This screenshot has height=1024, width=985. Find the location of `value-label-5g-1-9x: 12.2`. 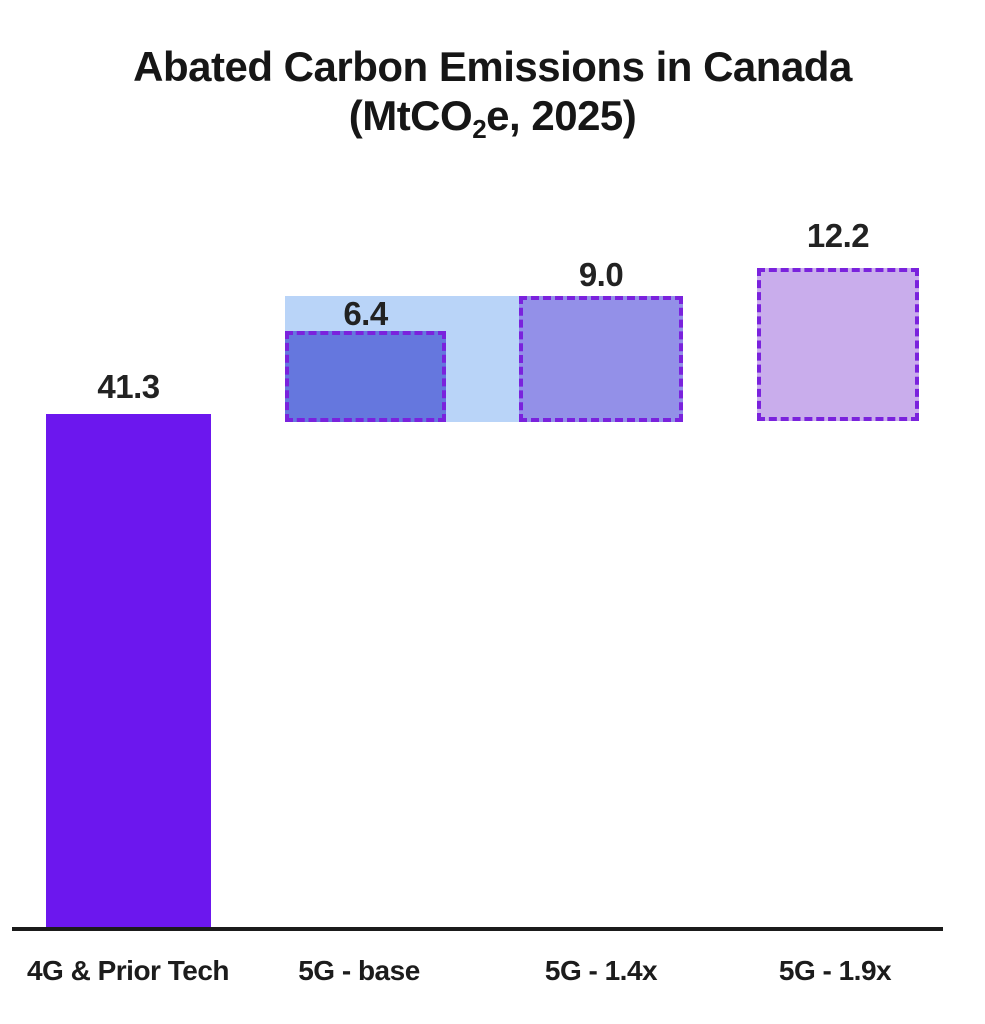

value-label-5g-1-9x: 12.2 is located at coordinates (838, 235).